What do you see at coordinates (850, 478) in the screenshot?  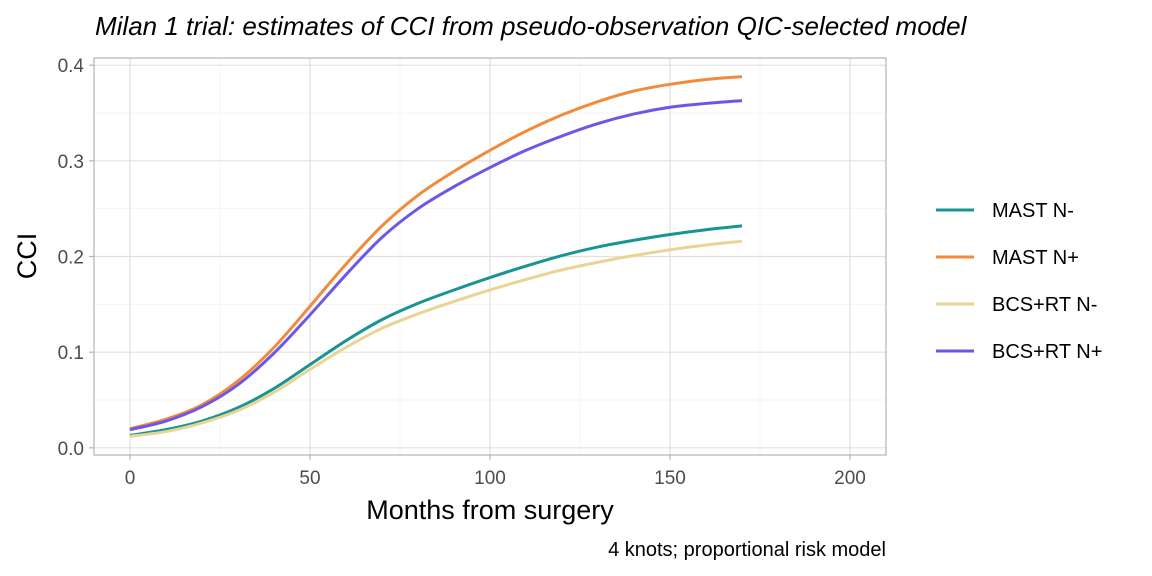 I see `x-tick-label: 200` at bounding box center [850, 478].